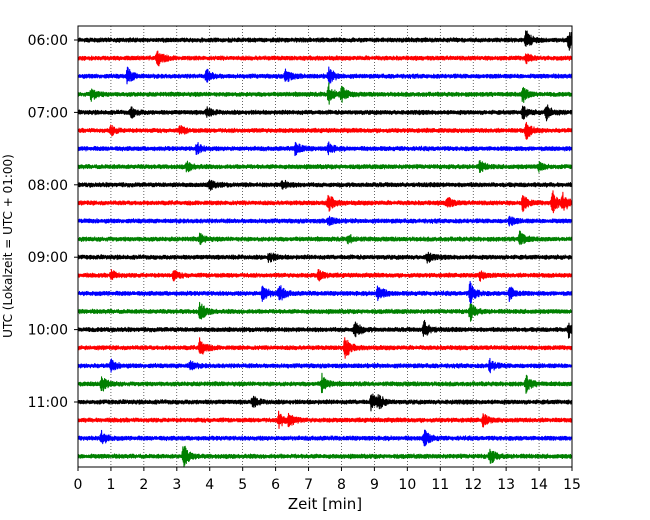 The image size is (650, 520). What do you see at coordinates (407, 485) in the screenshot?
I see `x-tick-label: 10` at bounding box center [407, 485].